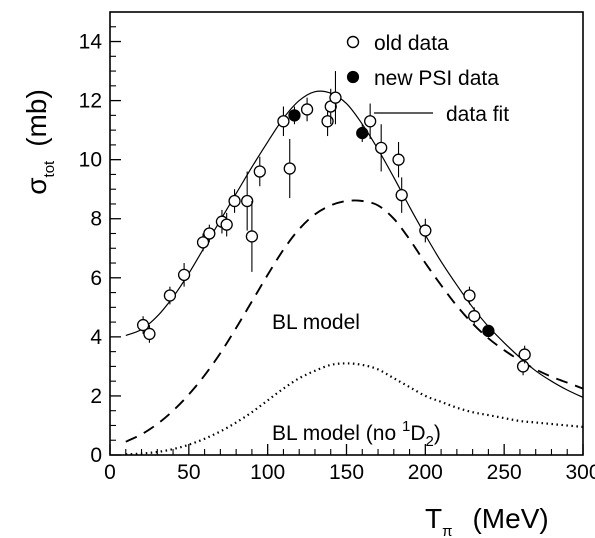 This screenshot has height=538, width=595. Describe the element at coordinates (90, 160) in the screenshot. I see `y-tick-label: 10` at that location.